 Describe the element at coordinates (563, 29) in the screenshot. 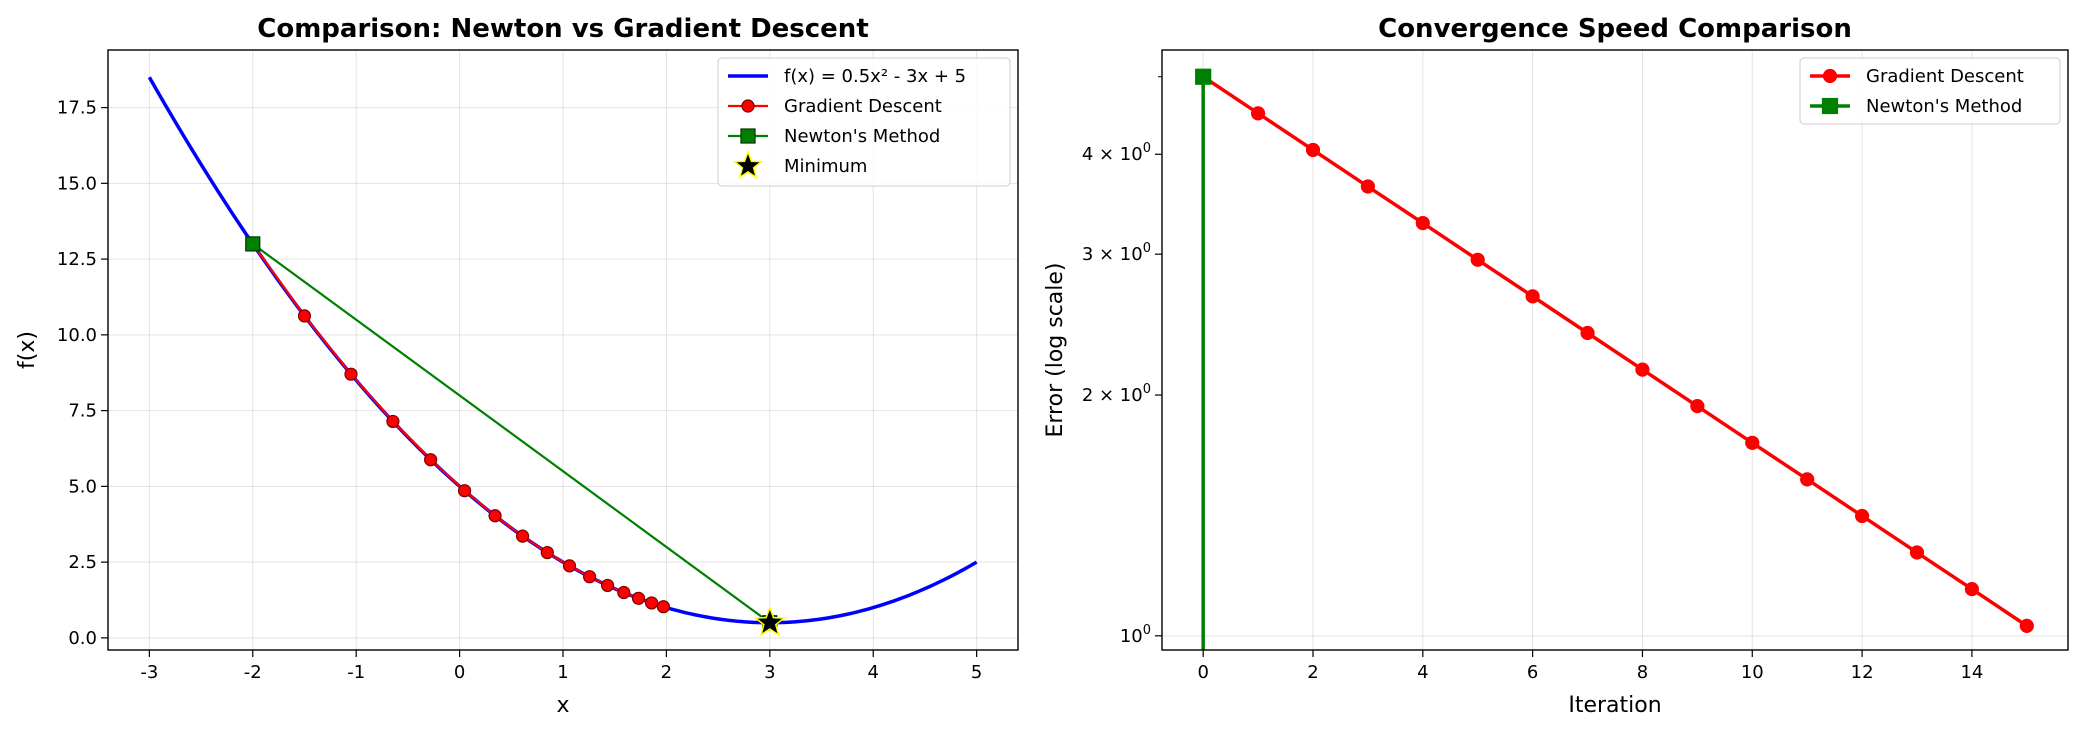

I see `chart-title: Comparison: Newton vs Gradient Descent` at that location.